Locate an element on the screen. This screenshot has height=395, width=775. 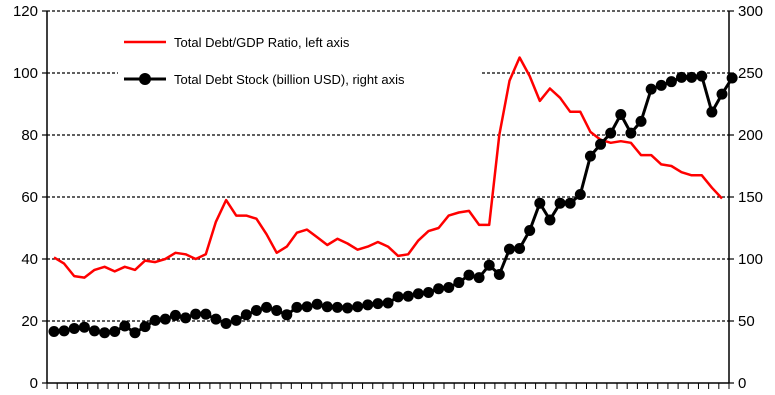
right-tick-label: 250 is located at coordinates (750, 73).